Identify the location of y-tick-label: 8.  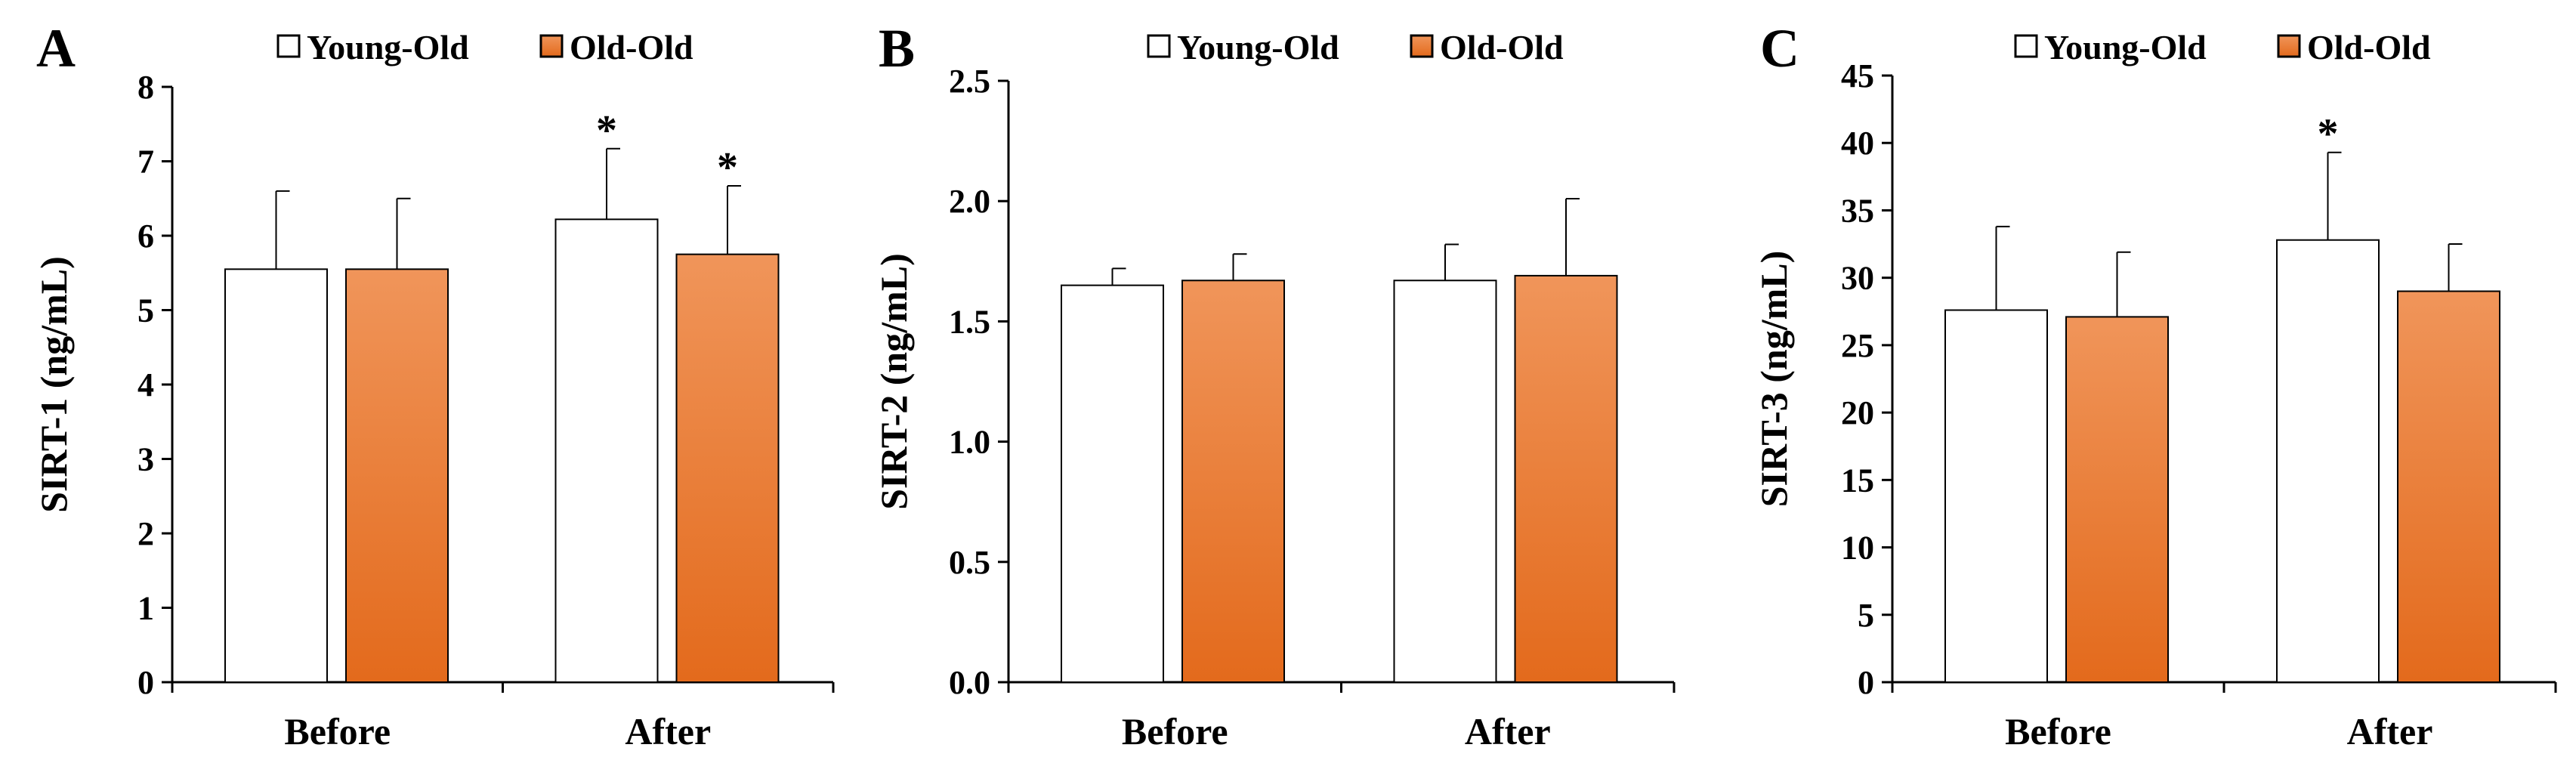
(145, 87).